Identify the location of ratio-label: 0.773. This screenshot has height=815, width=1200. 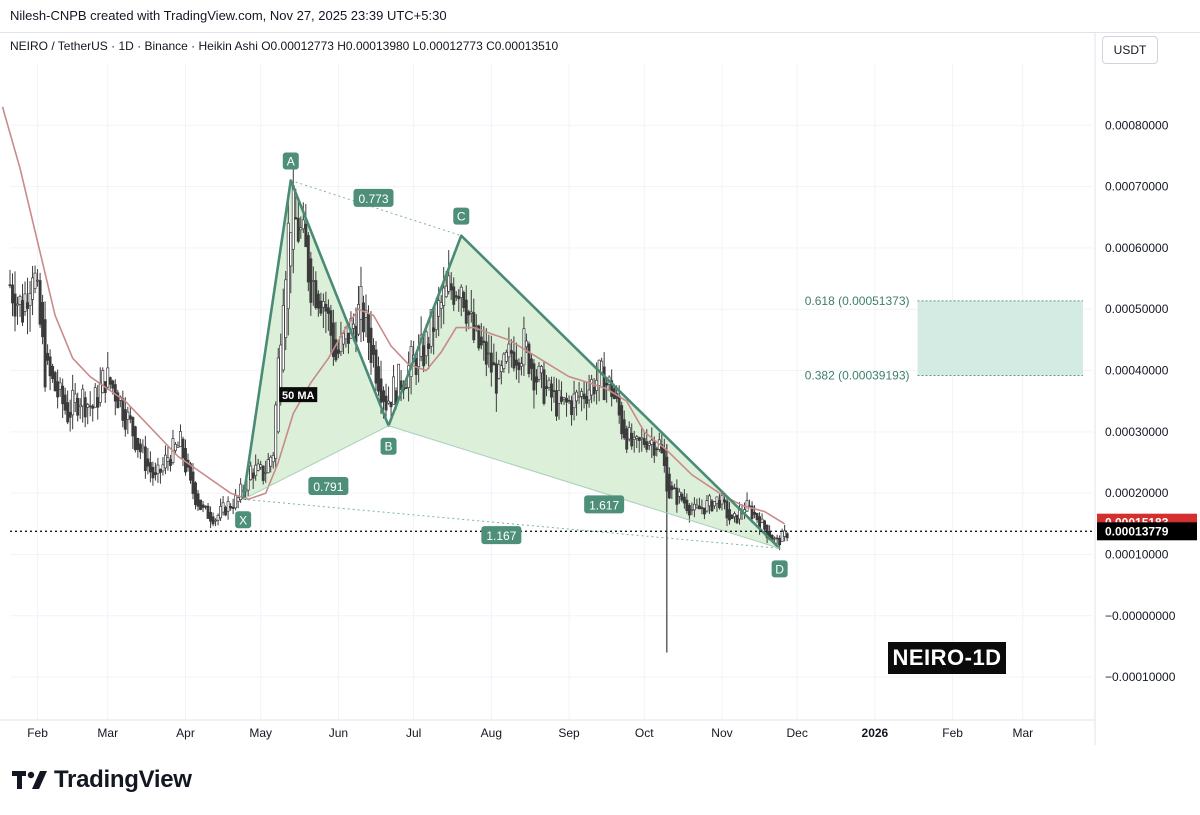
(373, 199).